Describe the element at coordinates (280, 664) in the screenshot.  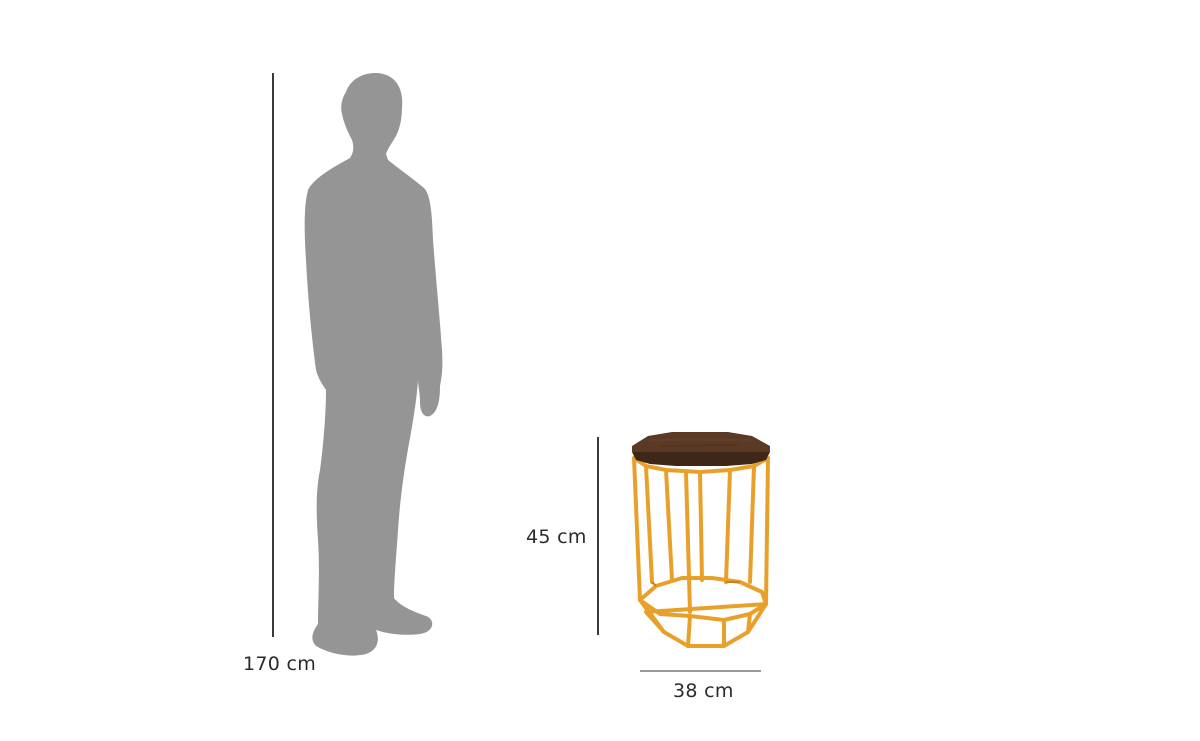
I see `person-height-label: 170 cm` at that location.